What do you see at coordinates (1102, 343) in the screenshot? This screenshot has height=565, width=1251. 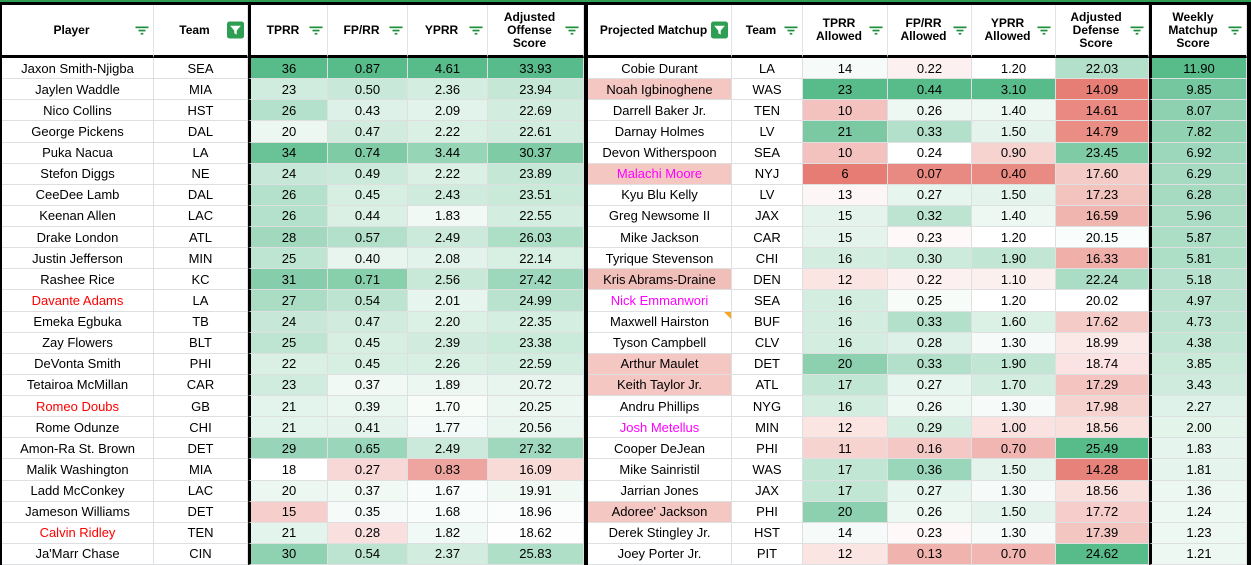 I see `ads-cell: 18.99` at bounding box center [1102, 343].